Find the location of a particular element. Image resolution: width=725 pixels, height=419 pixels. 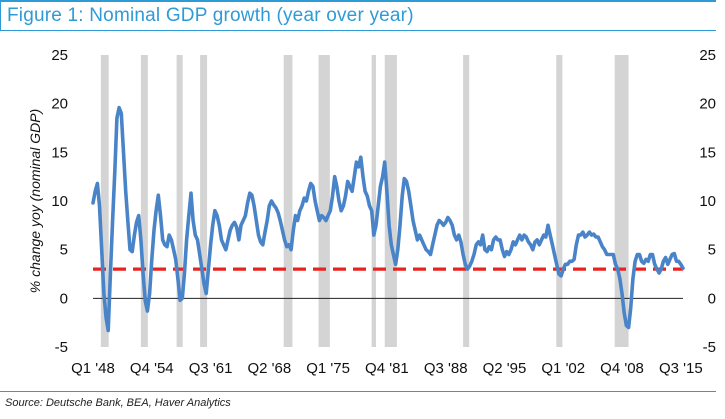

y-tick-right: 25 is located at coordinates (707, 55).